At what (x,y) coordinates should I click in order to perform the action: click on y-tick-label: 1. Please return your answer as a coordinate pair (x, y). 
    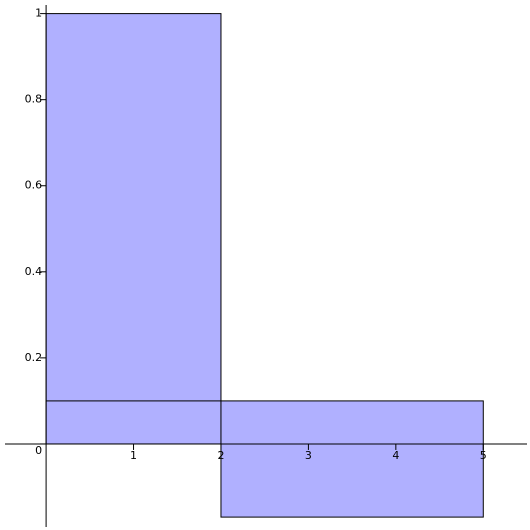
    Looking at the image, I should click on (38, 13).